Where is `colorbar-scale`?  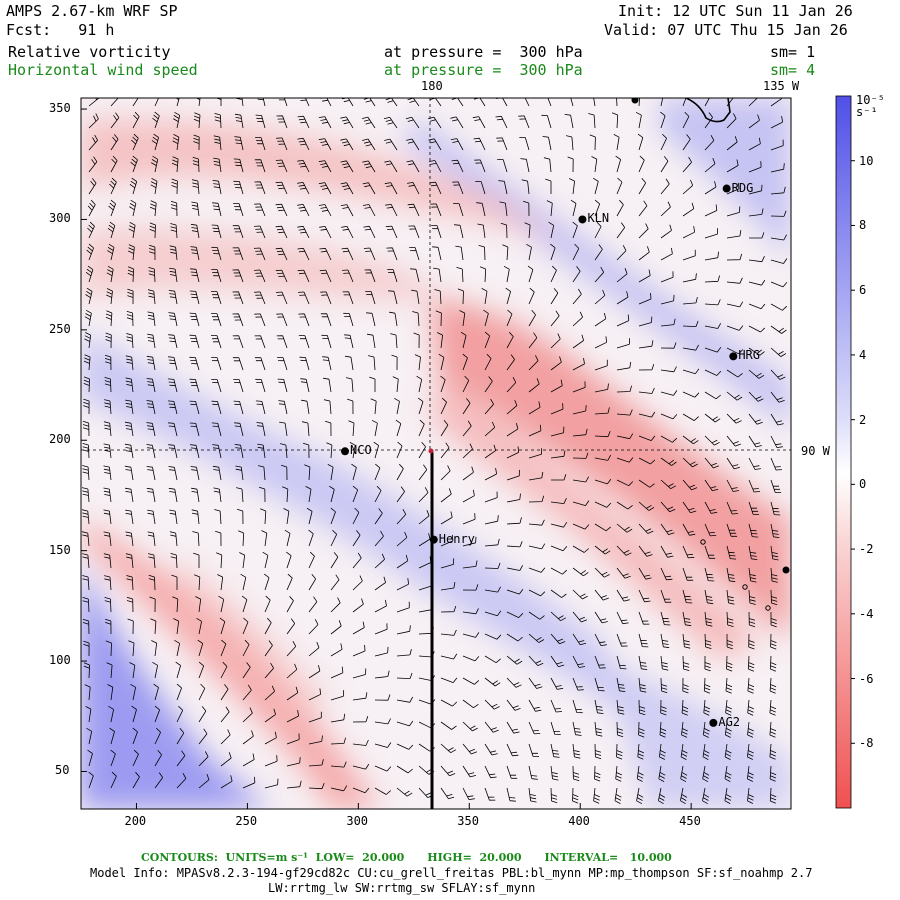 colorbar-scale is located at coordinates (843, 452).